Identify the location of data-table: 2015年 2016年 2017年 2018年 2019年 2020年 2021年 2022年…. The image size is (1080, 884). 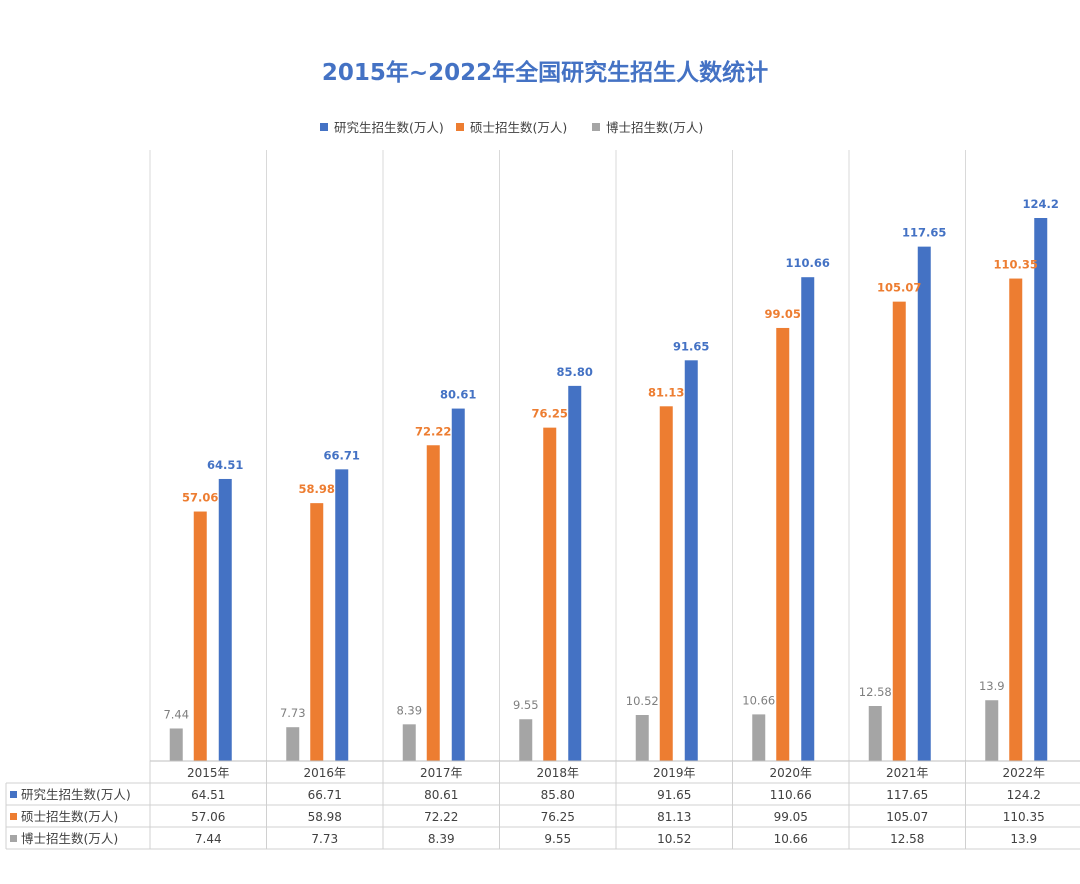
(542, 805).